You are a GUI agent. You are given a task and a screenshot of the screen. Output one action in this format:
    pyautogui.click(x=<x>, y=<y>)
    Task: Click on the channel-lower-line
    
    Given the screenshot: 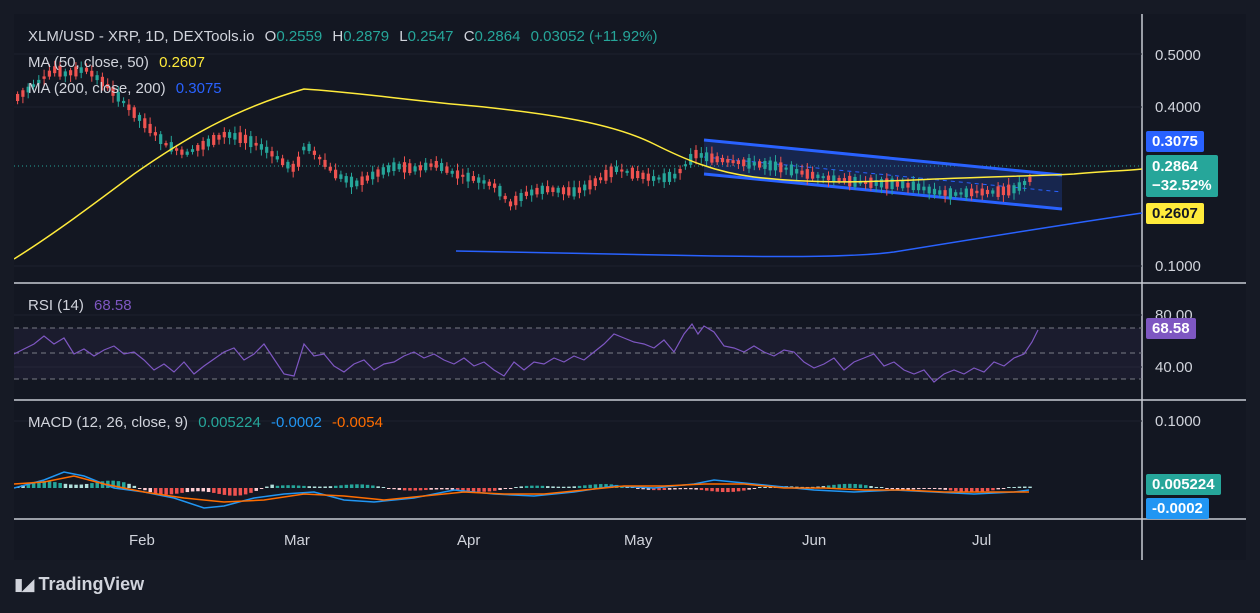 What is the action you would take?
    pyautogui.click(x=883, y=191)
    